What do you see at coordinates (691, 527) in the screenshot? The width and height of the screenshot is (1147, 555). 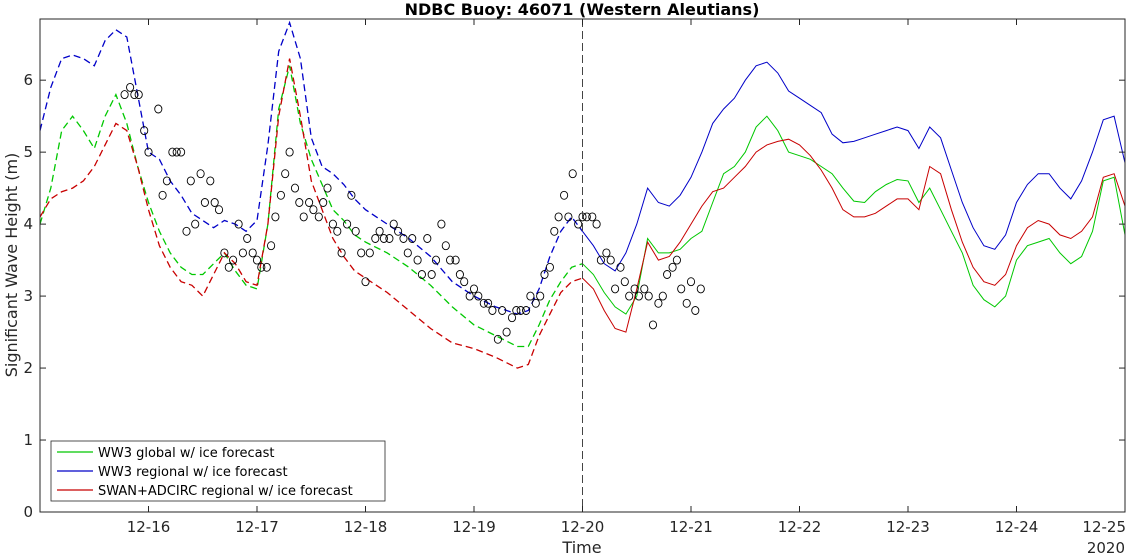 I see `x-tick-label: 12-21` at bounding box center [691, 527].